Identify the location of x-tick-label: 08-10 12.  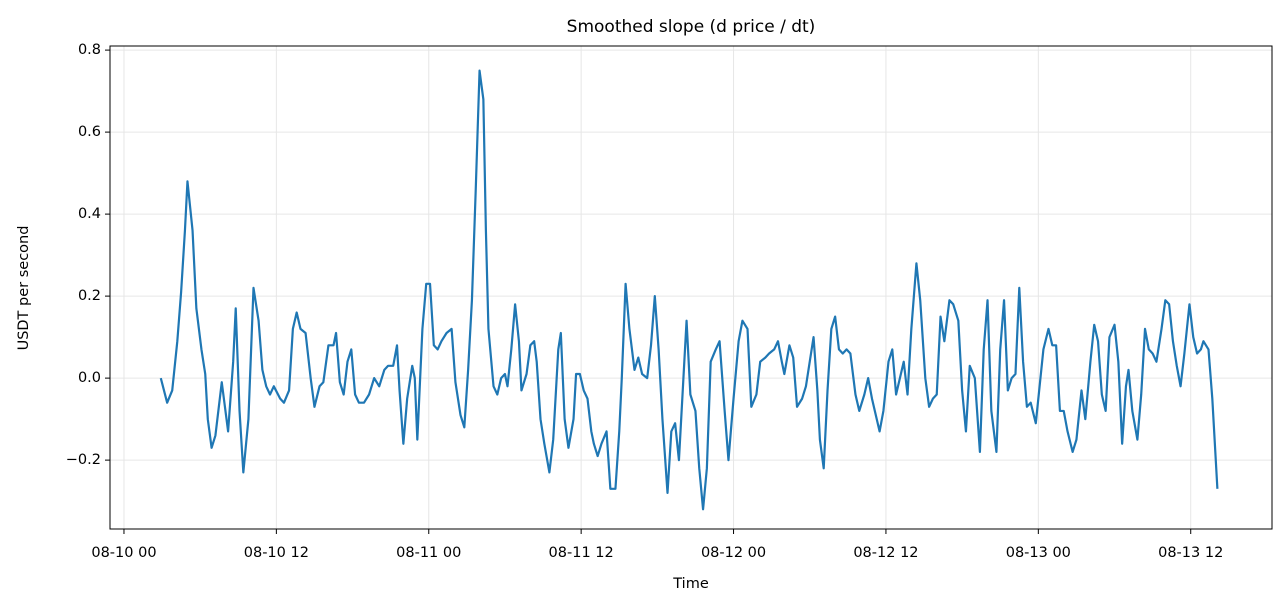
(276, 553).